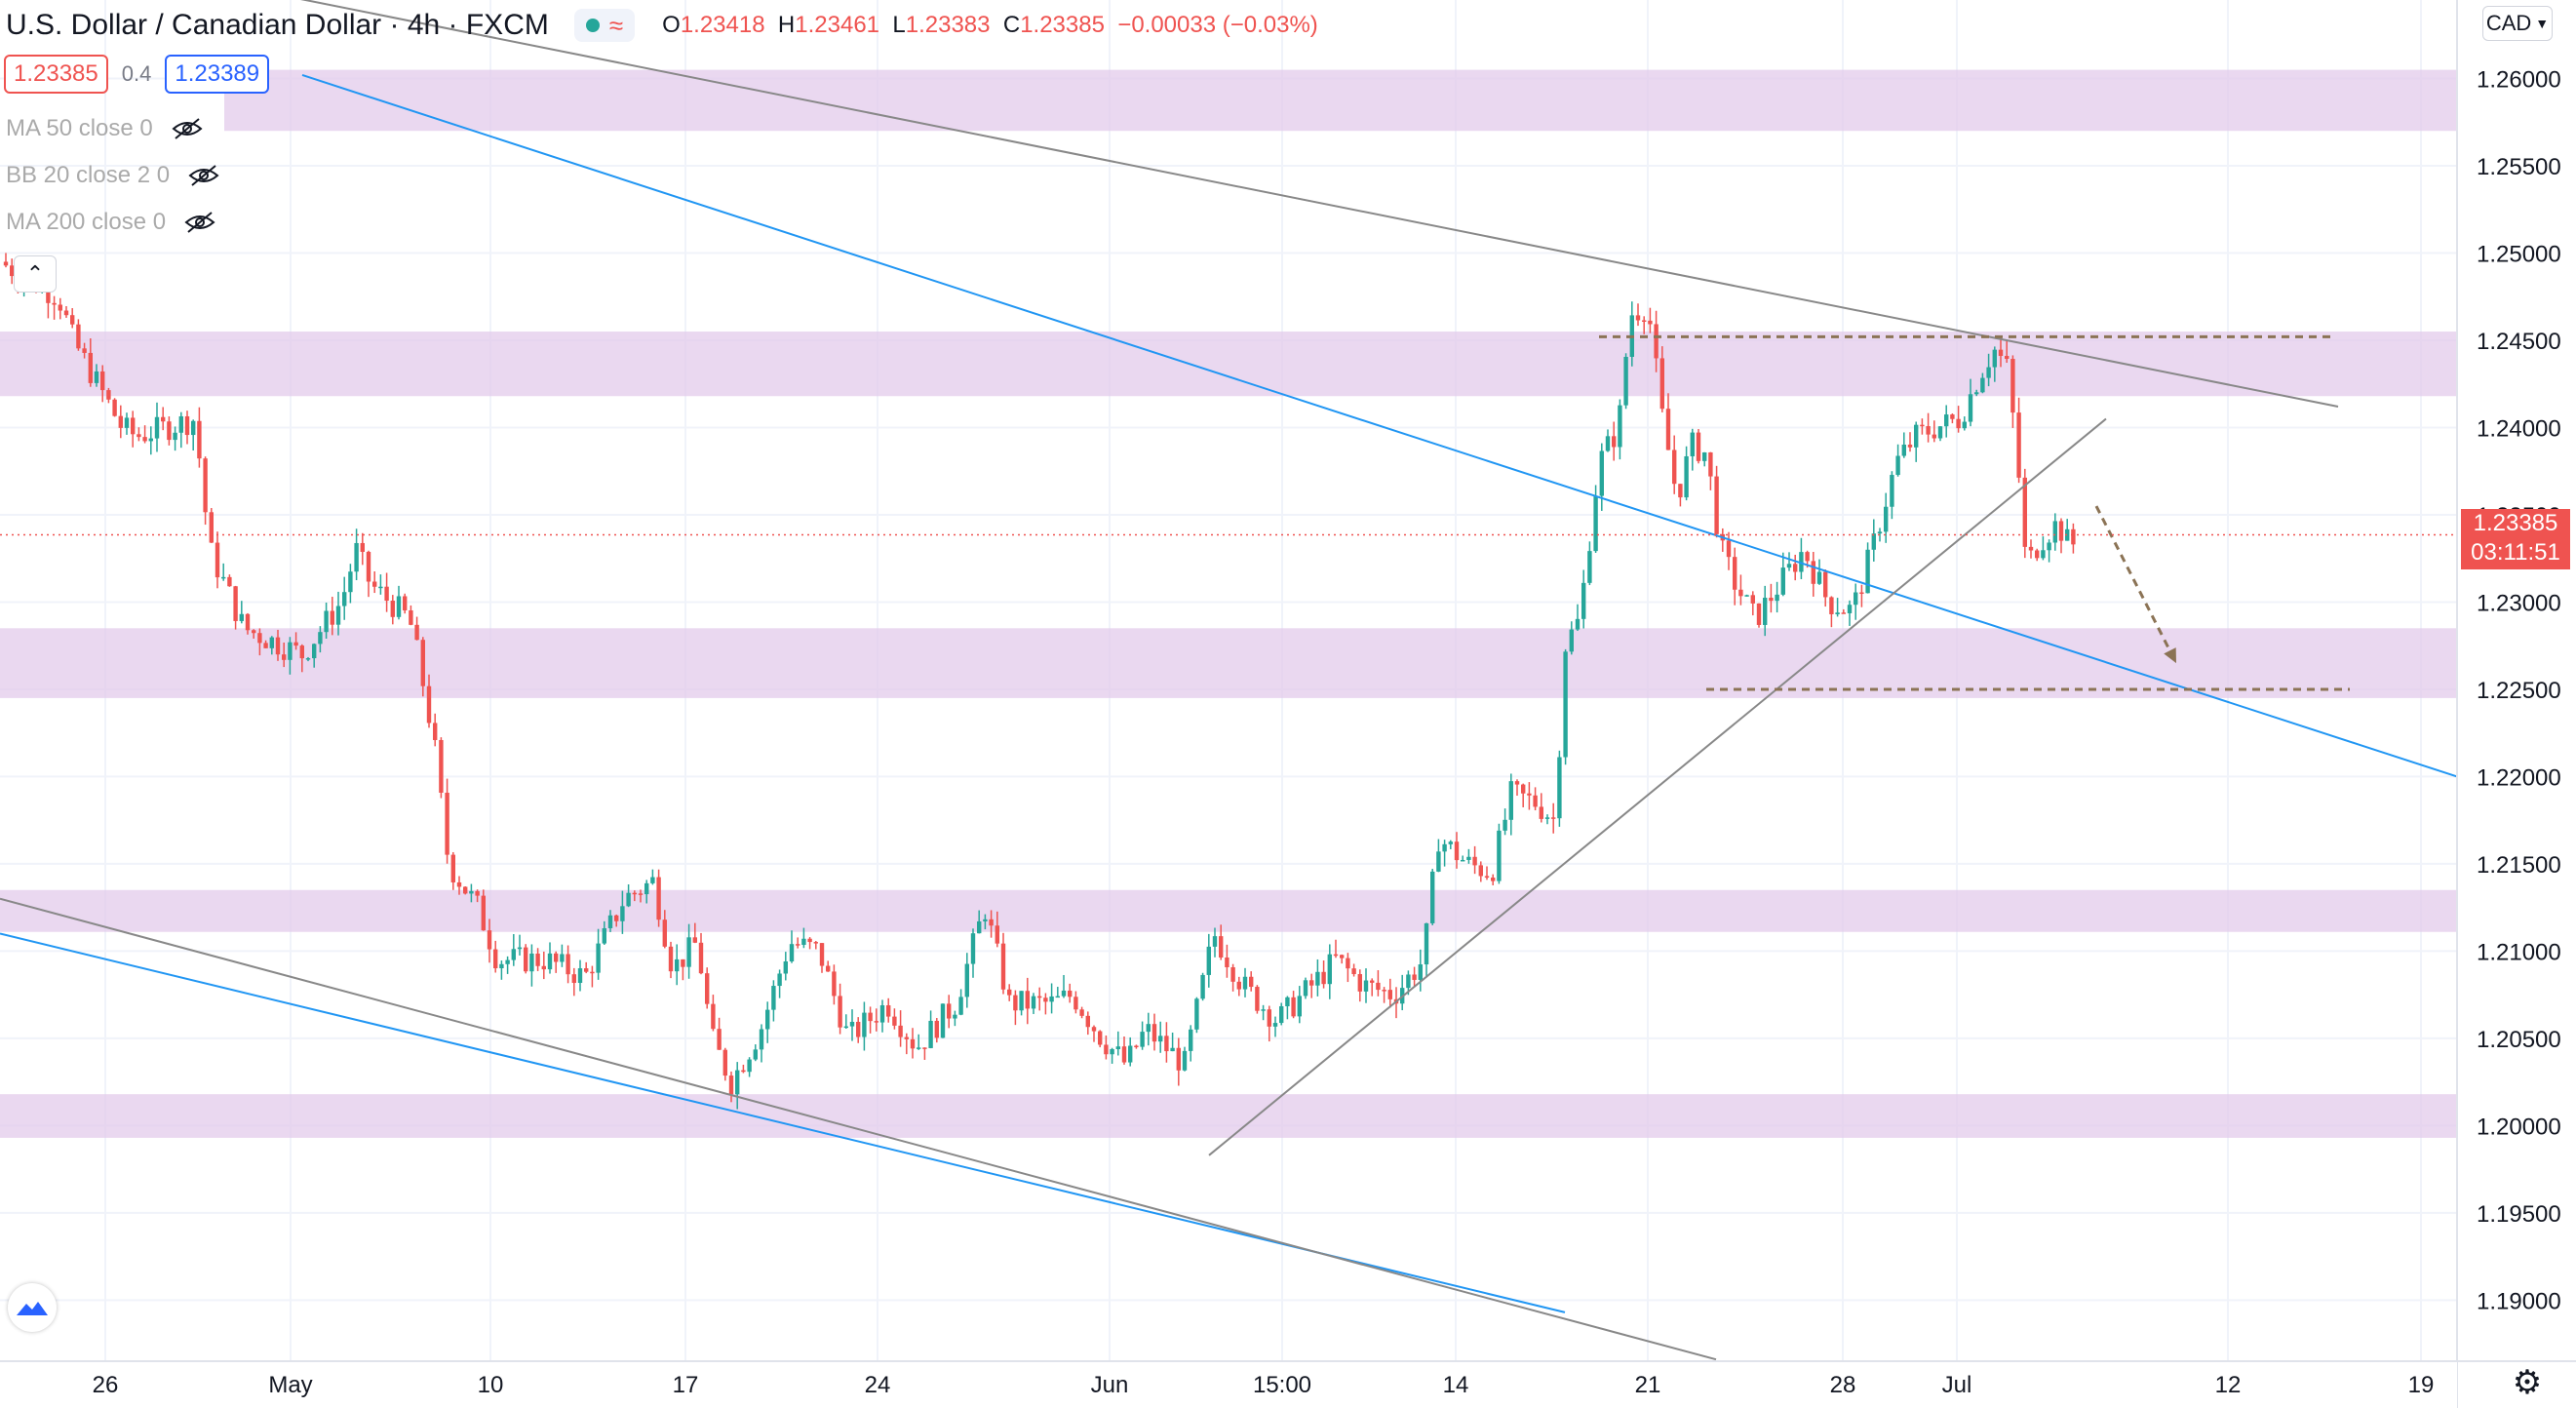 This screenshot has height=1408, width=2576. What do you see at coordinates (2519, 342) in the screenshot?
I see `y-tick-label: 1.24500` at bounding box center [2519, 342].